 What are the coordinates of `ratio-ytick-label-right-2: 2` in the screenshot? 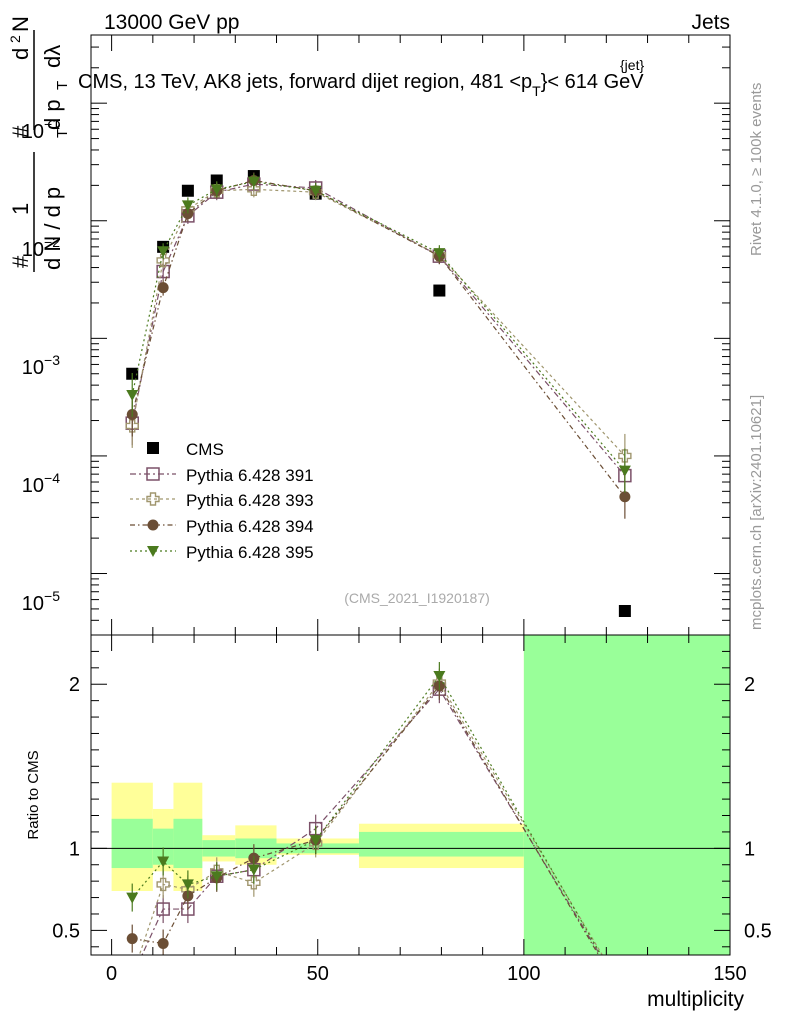 It's located at (749, 685).